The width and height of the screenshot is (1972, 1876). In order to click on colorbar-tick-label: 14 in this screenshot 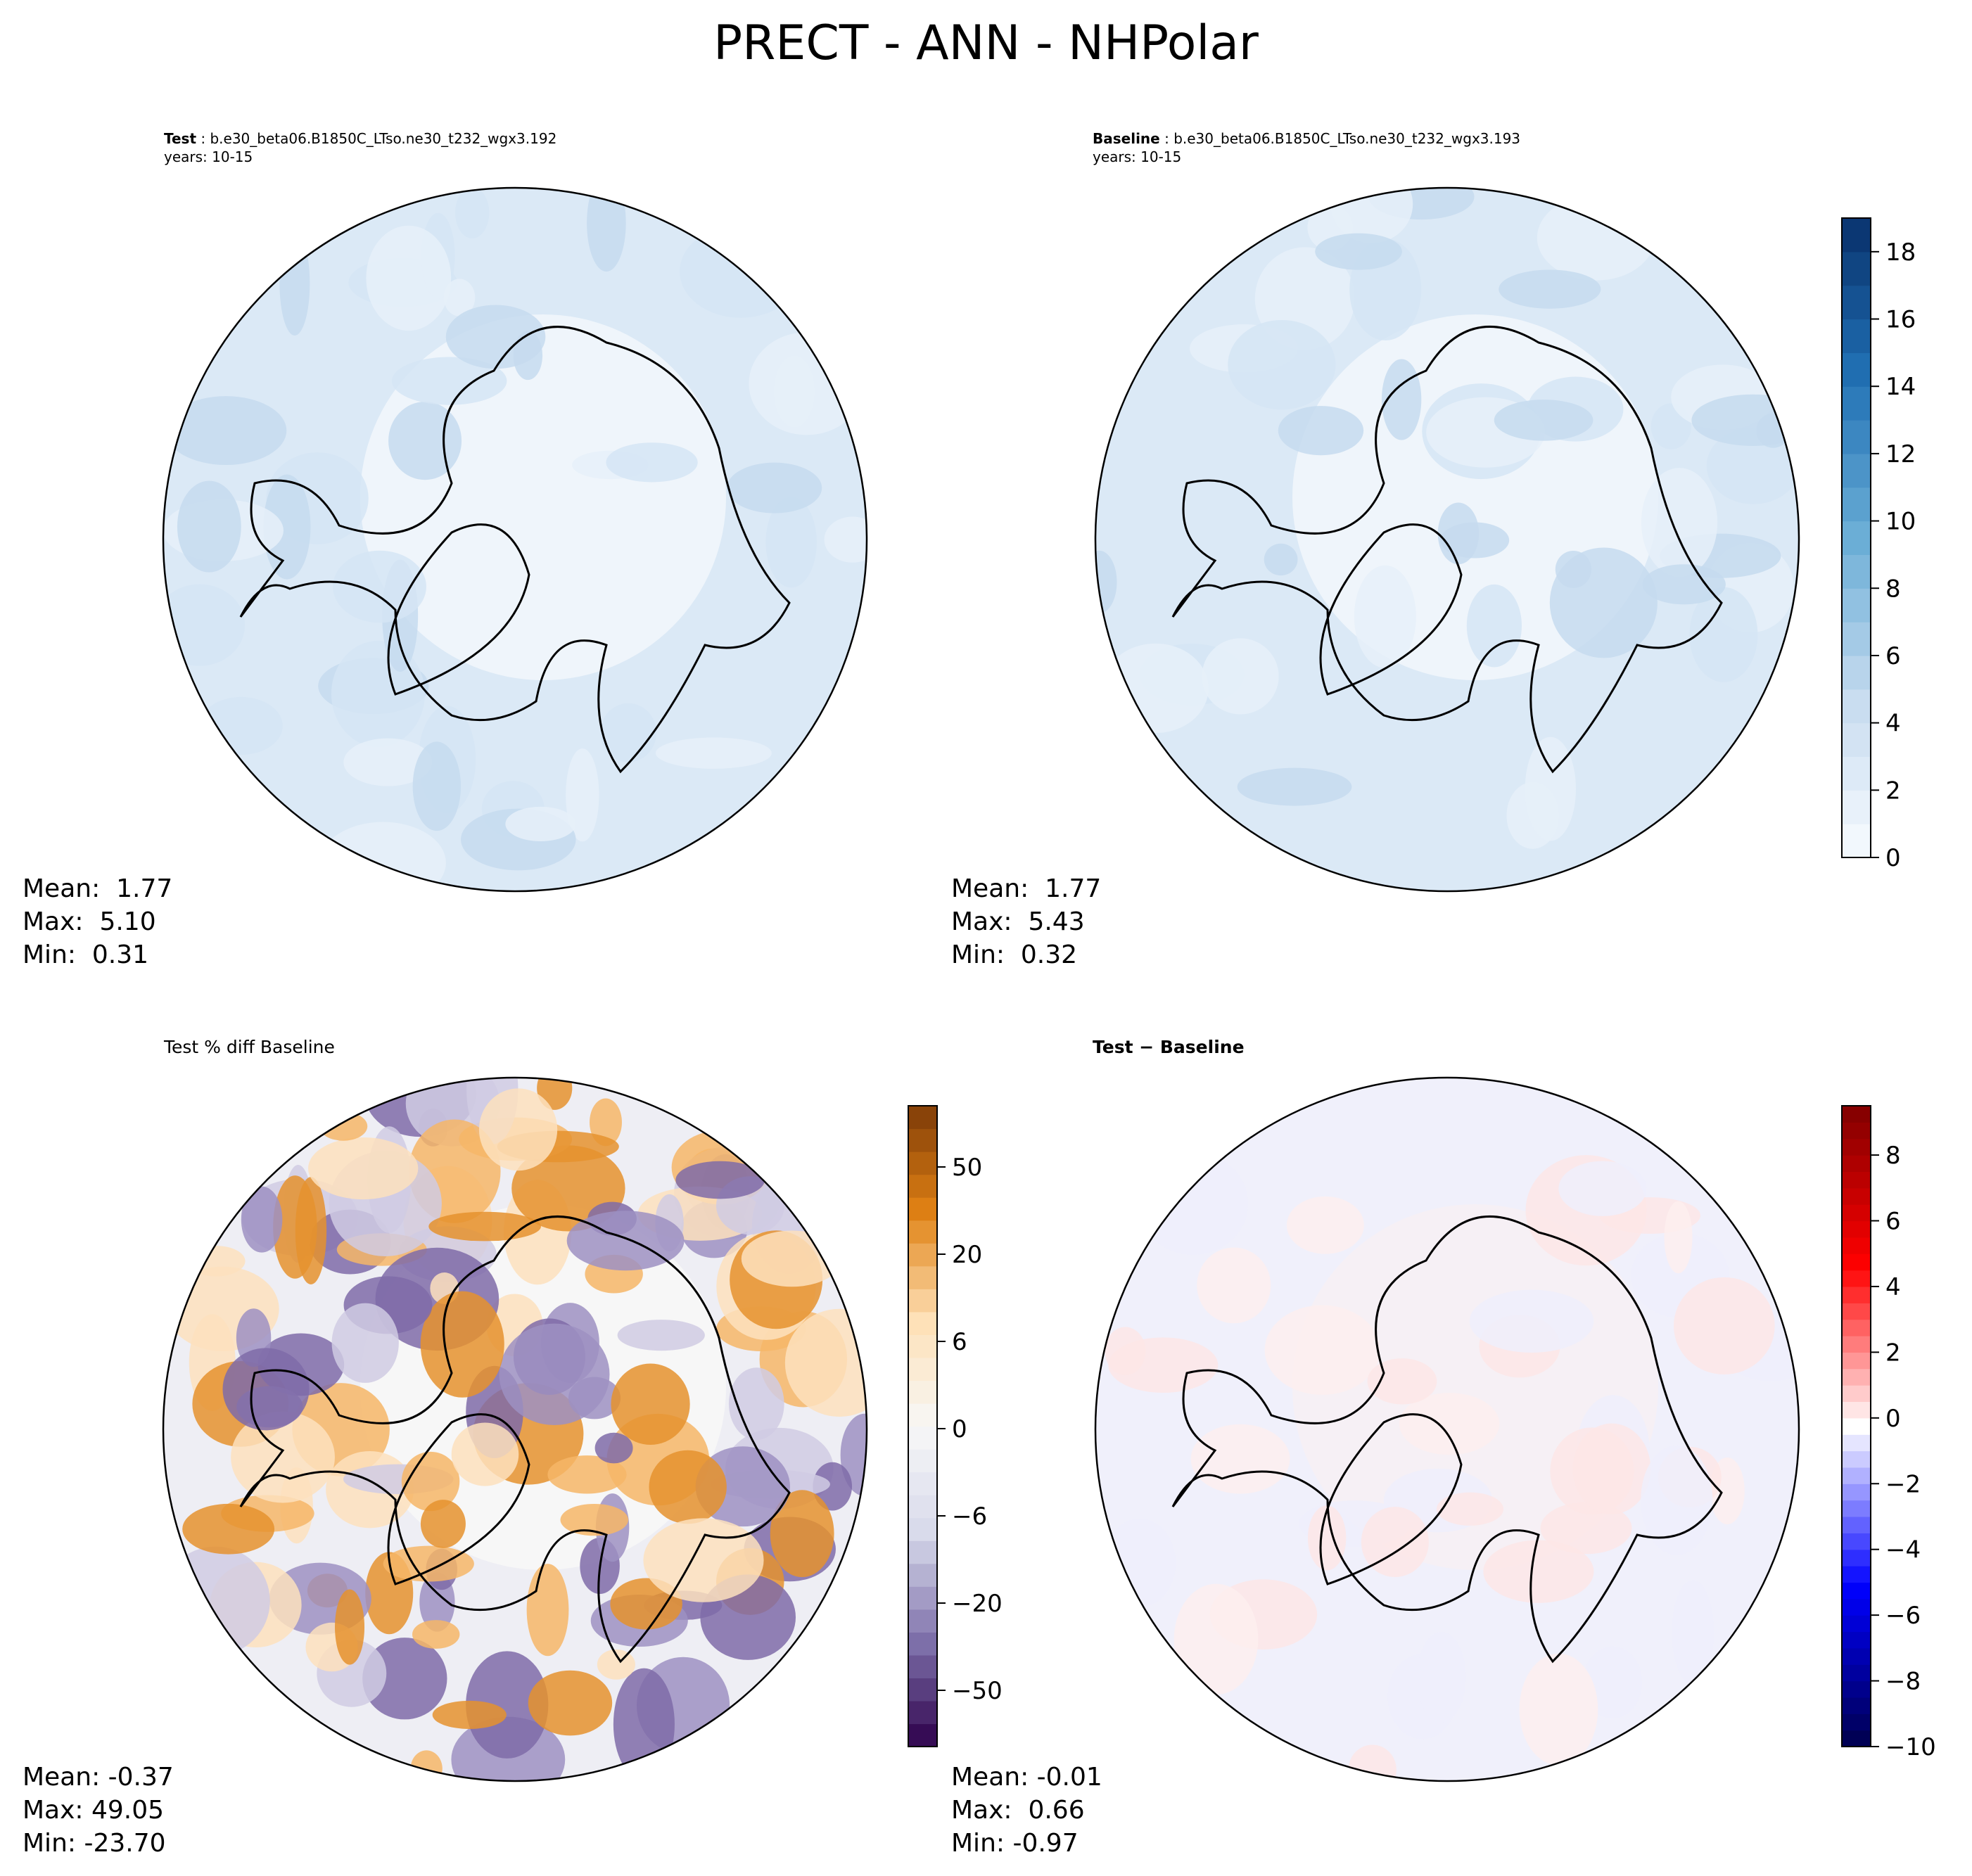, I will do `click(1901, 387)`.